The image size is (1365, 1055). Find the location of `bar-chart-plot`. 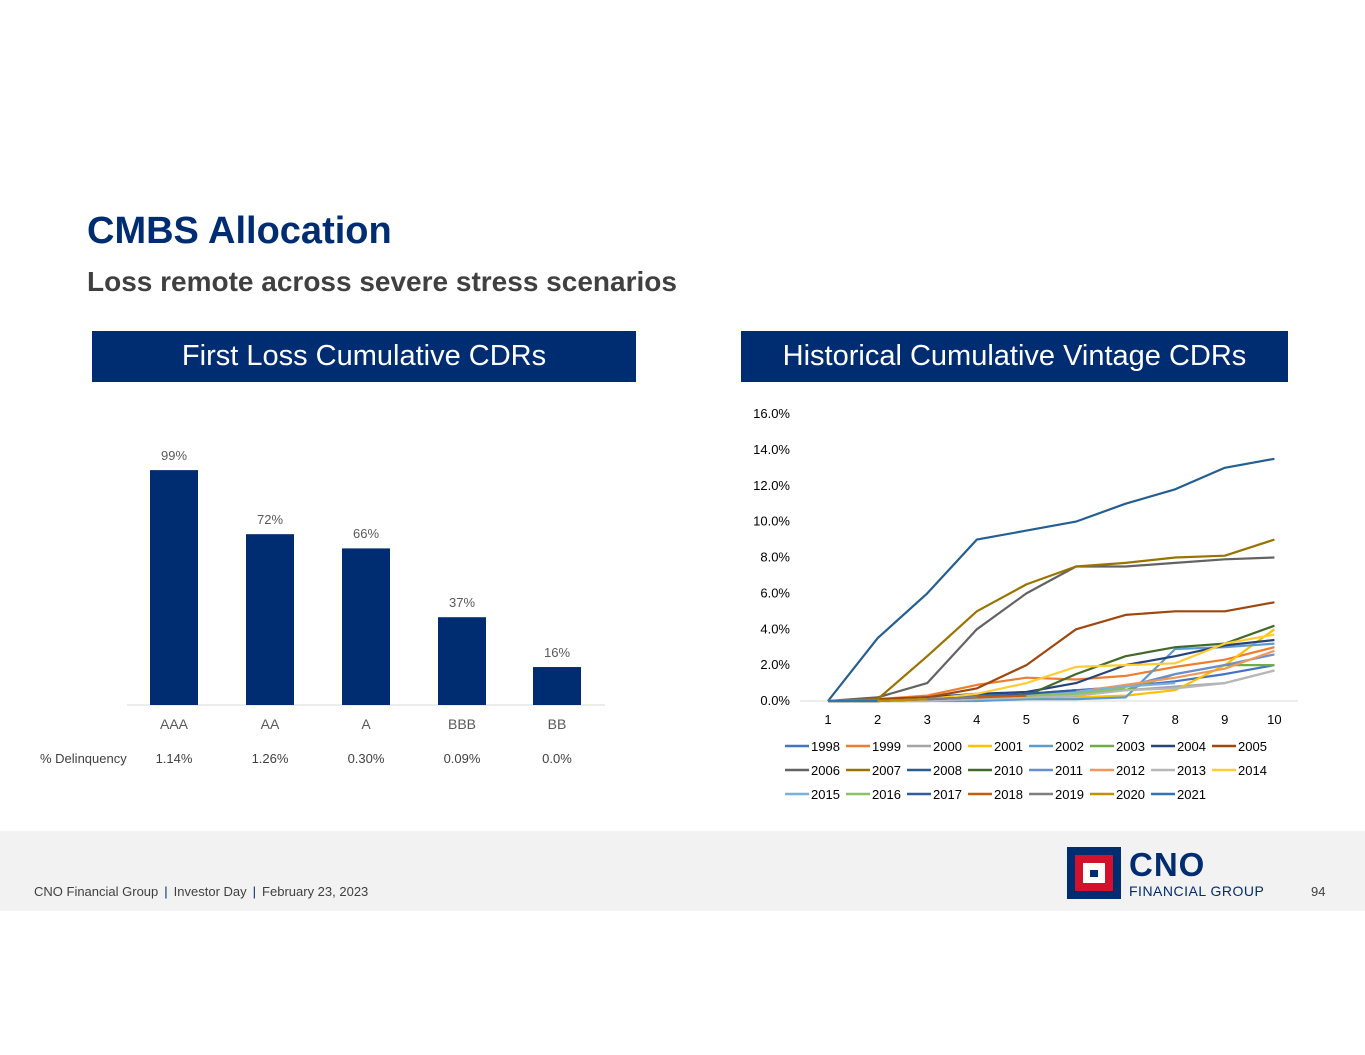

bar-chart-plot is located at coordinates (366, 588).